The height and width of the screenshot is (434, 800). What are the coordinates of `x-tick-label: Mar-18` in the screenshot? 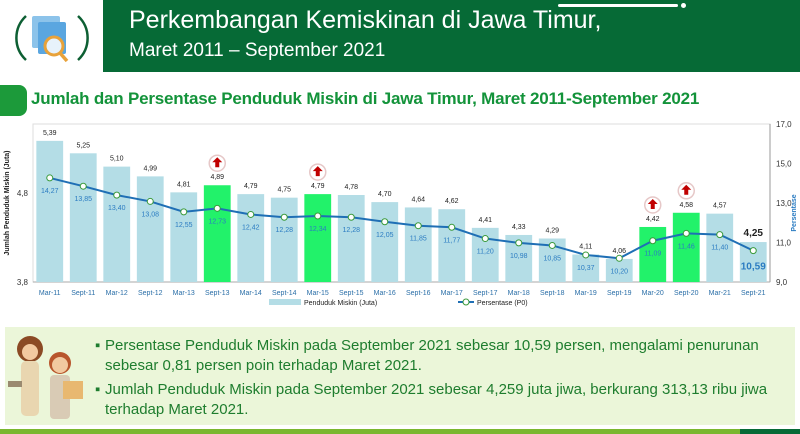 It's located at (519, 293).